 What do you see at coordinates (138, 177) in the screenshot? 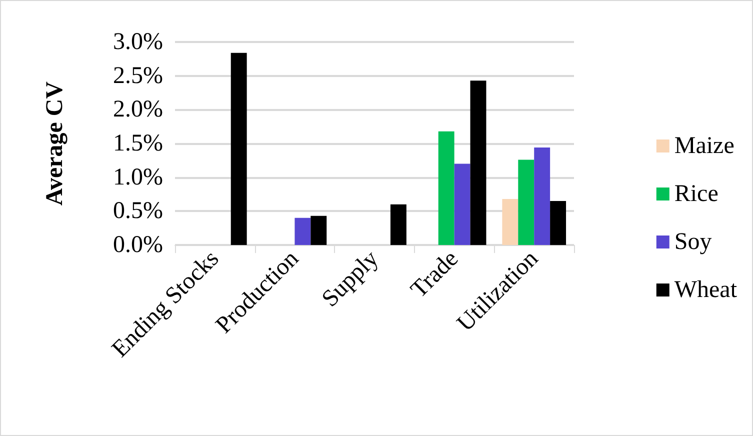
I see `y-tick-label: 1.0%` at bounding box center [138, 177].